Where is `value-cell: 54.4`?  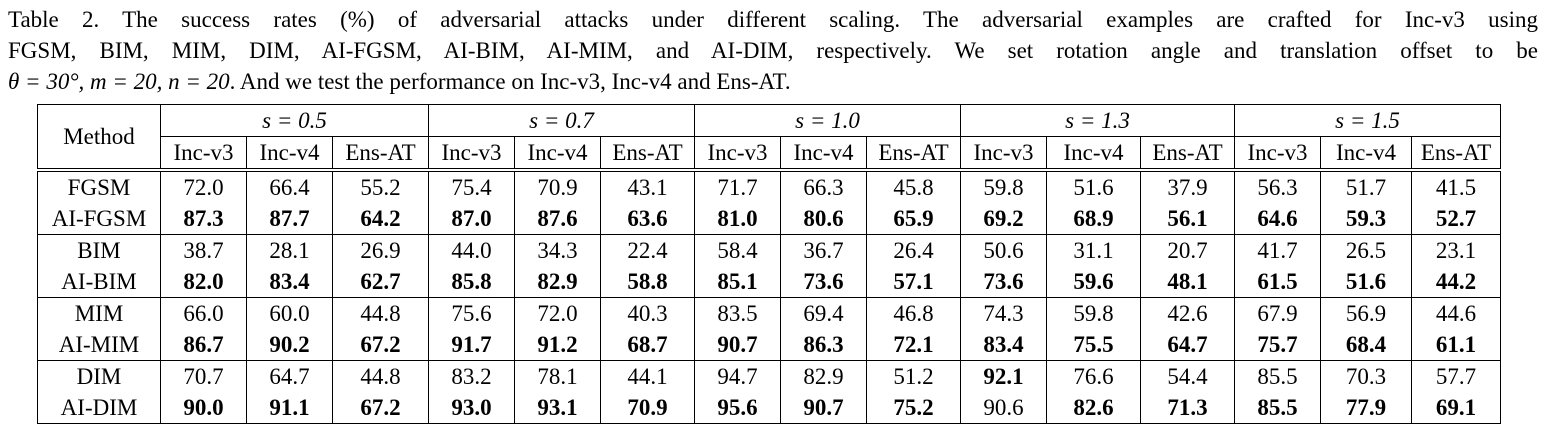 value-cell: 54.4 is located at coordinates (1187, 376).